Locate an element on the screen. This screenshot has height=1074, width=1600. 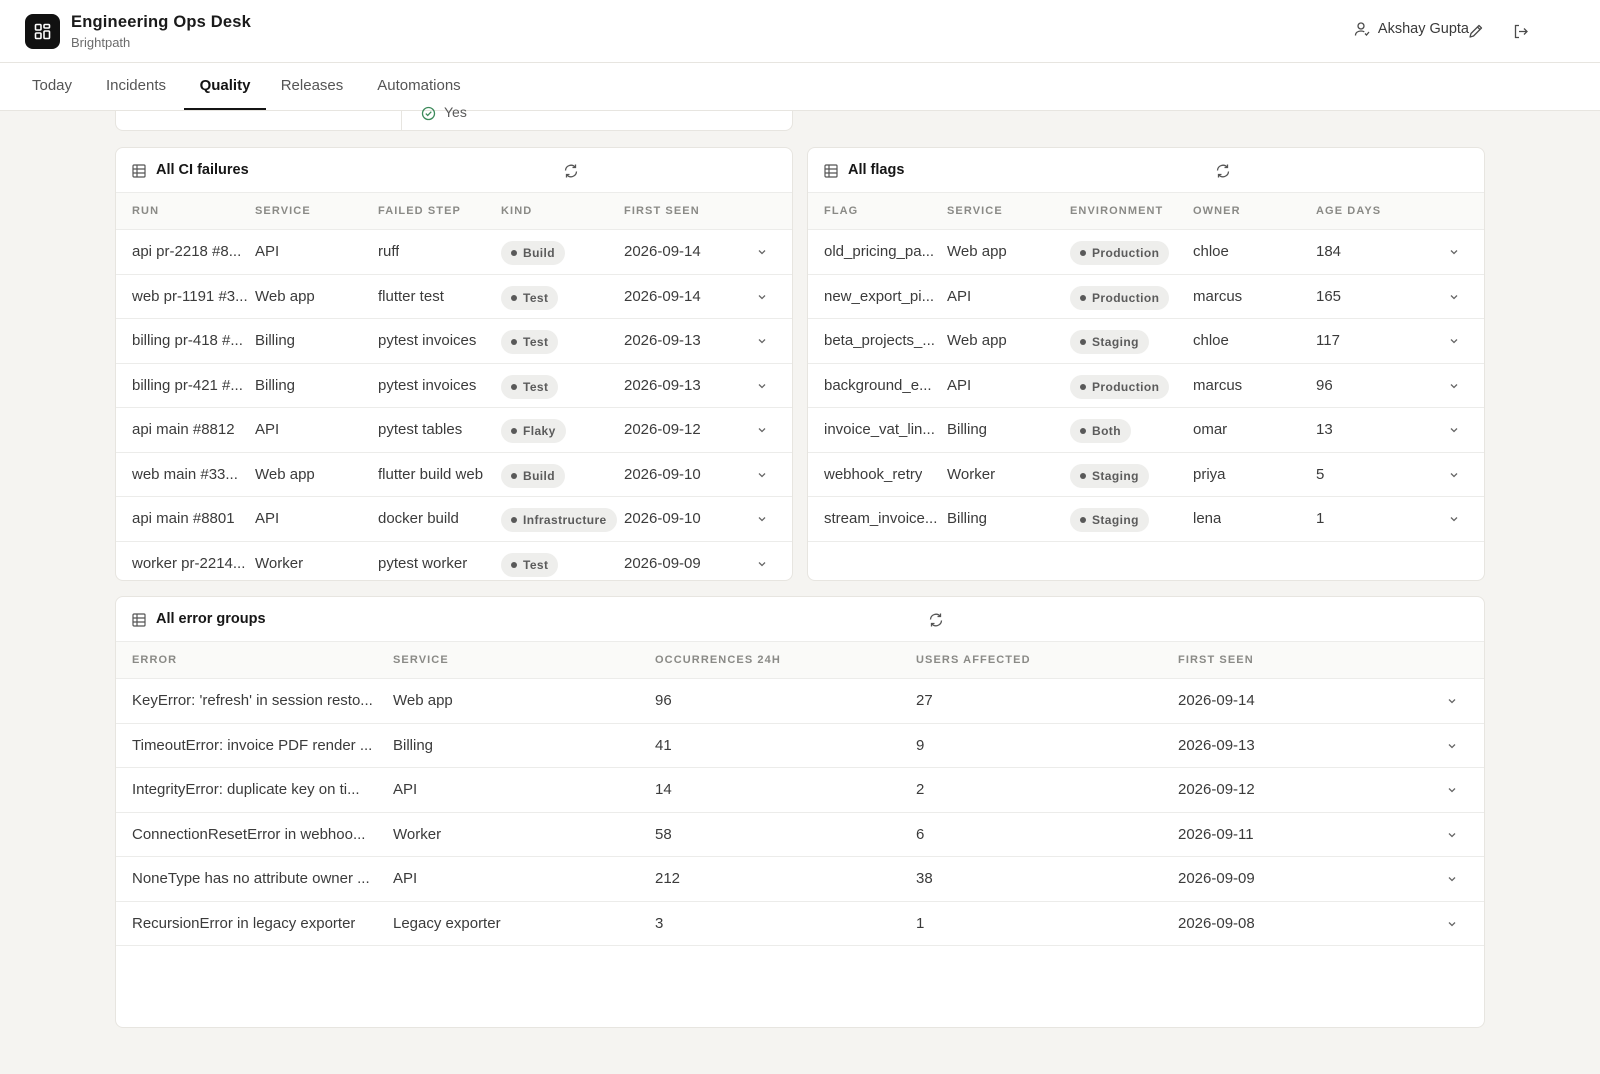
run-cell: api main #8812 is located at coordinates (183, 429).